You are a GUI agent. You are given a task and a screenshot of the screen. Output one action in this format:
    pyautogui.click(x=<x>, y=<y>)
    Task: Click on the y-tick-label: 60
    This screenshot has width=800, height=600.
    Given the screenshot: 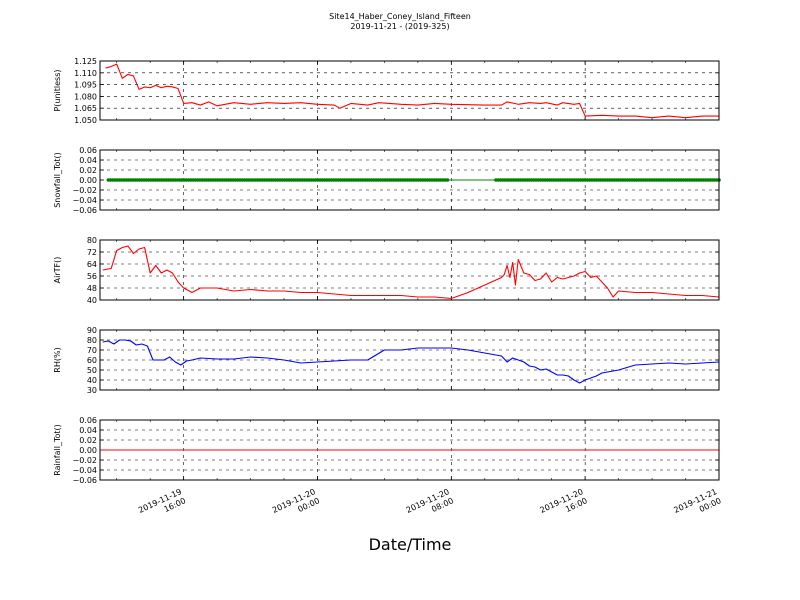 What is the action you would take?
    pyautogui.click(x=92, y=360)
    